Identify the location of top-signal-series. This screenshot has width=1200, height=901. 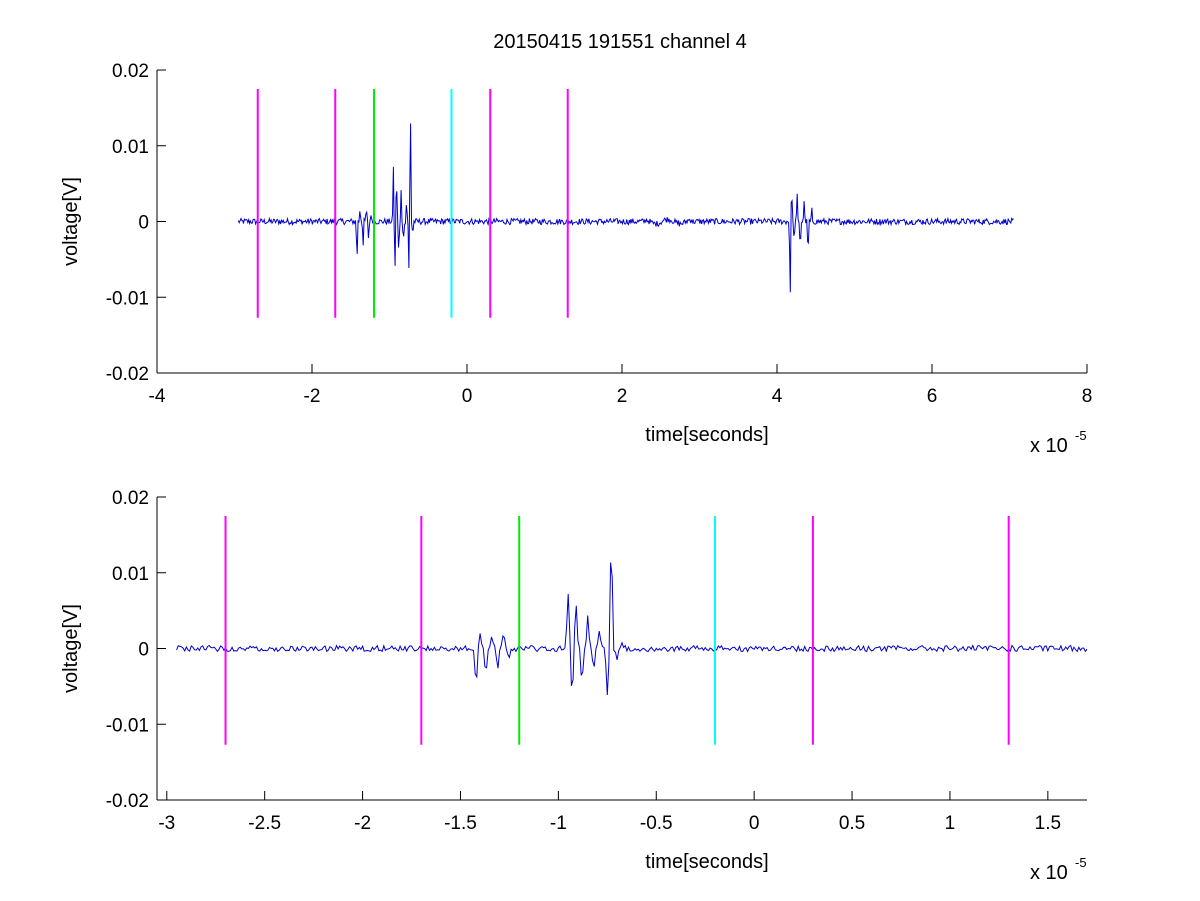
(625, 208).